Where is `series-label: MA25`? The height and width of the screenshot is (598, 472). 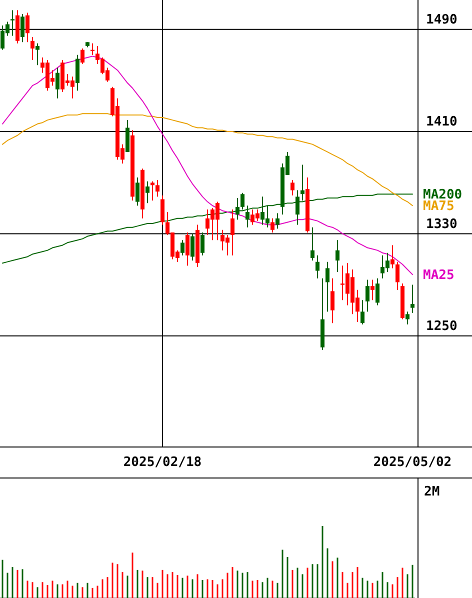 series-label: MA25 is located at coordinates (438, 276).